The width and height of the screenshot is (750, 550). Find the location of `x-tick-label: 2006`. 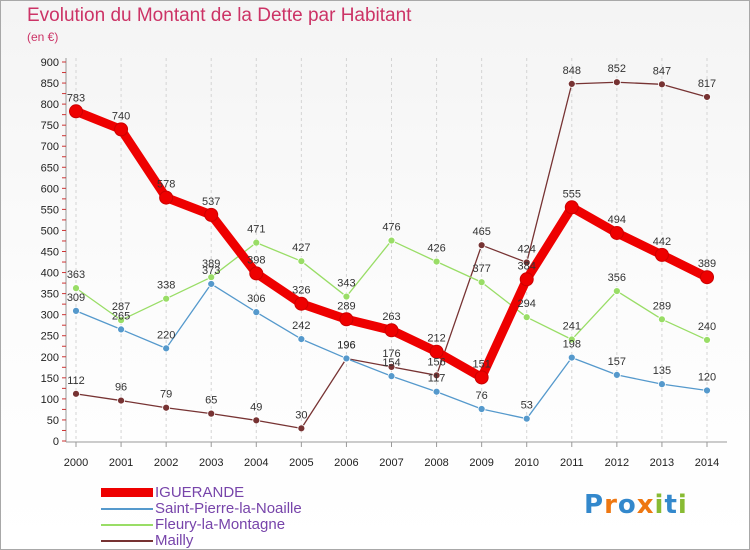

x-tick-label: 2006 is located at coordinates (346, 463).